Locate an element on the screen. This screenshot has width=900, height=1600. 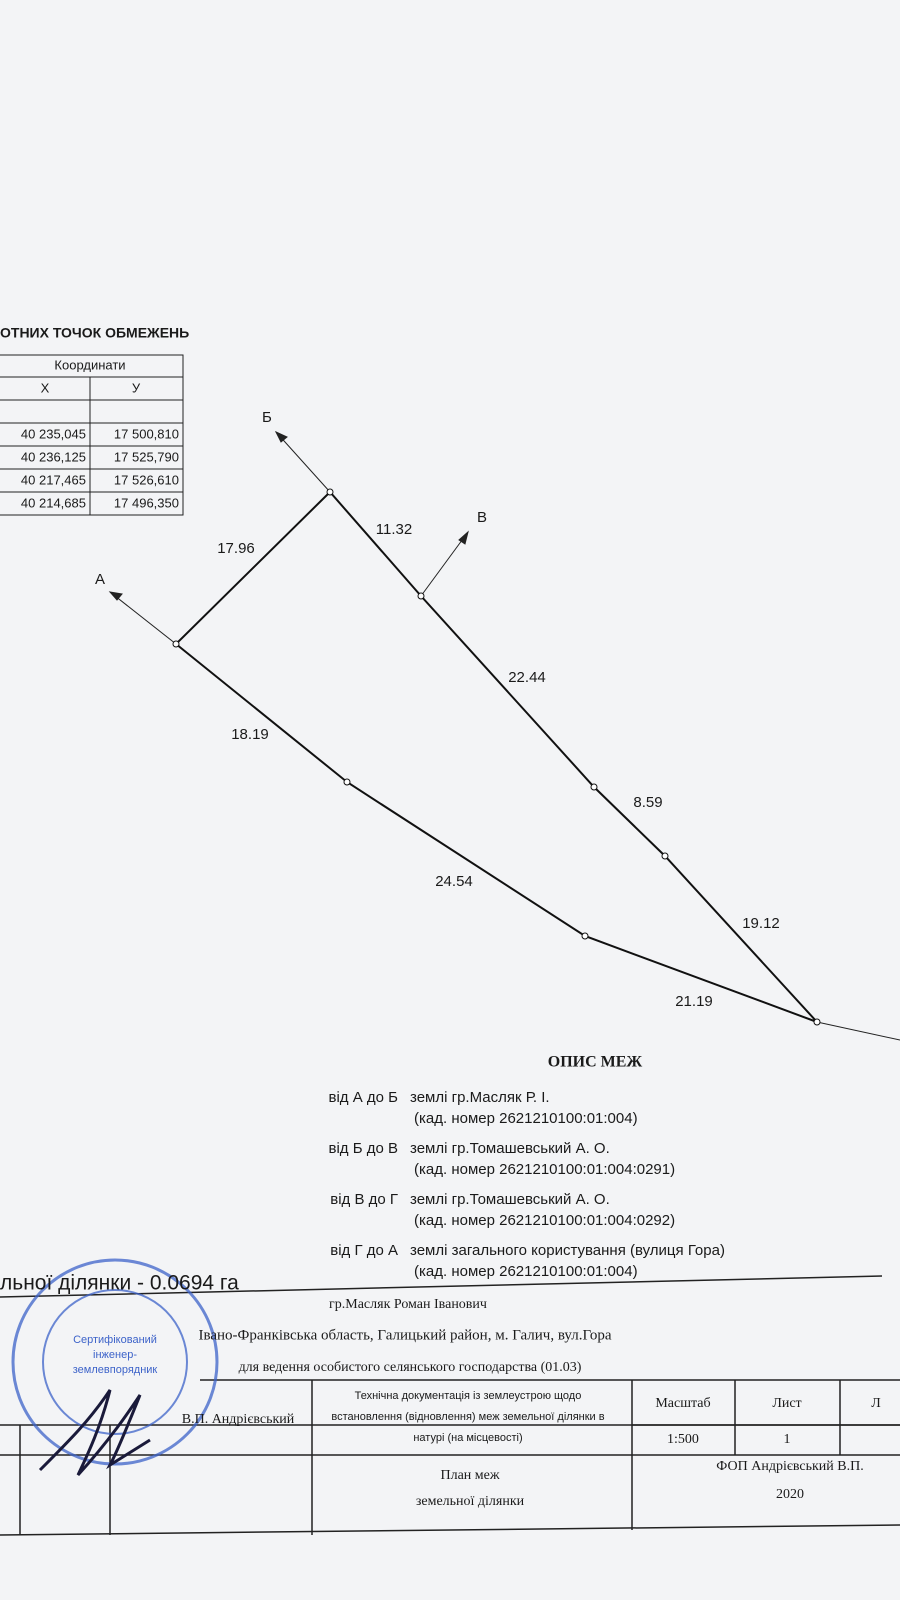
seal-text: інженер- is located at coordinates (115, 1355).